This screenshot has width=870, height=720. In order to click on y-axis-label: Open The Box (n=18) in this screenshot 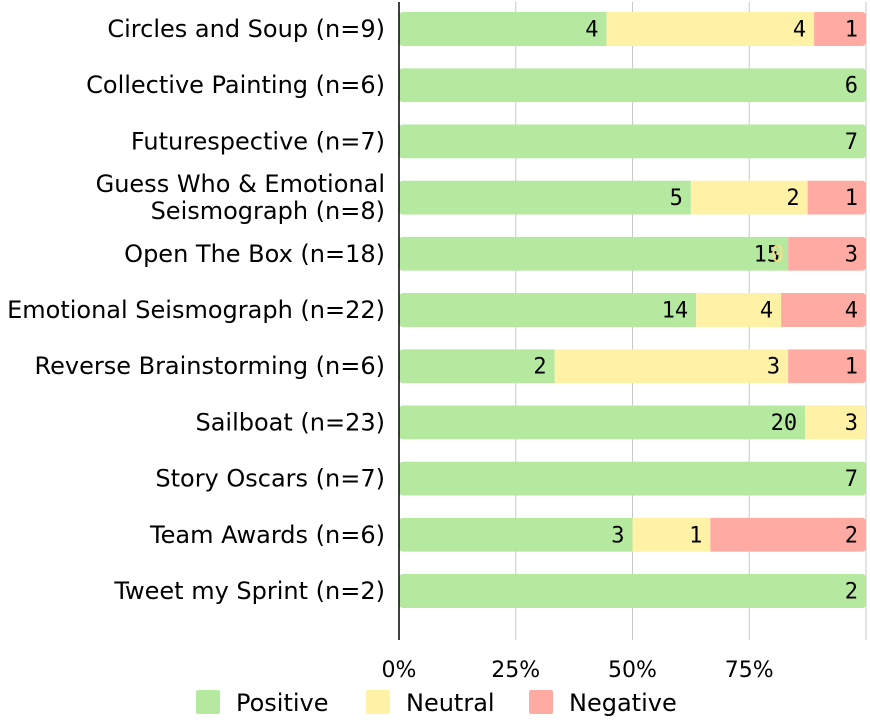, I will do `click(254, 254)`.